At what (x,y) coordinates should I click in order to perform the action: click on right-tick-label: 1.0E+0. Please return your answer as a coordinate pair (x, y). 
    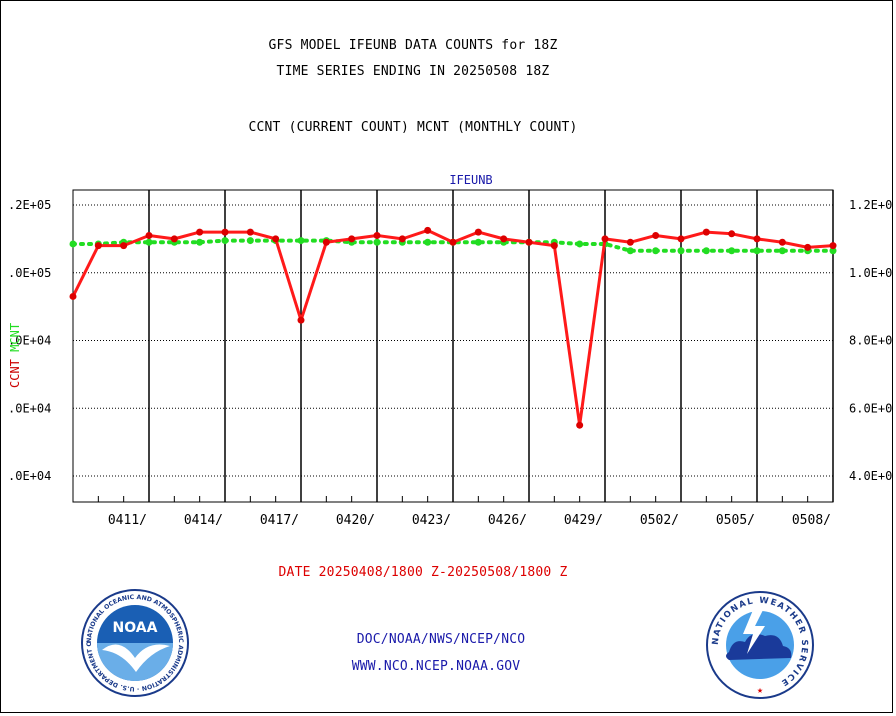
    Looking at the image, I should click on (870, 273).